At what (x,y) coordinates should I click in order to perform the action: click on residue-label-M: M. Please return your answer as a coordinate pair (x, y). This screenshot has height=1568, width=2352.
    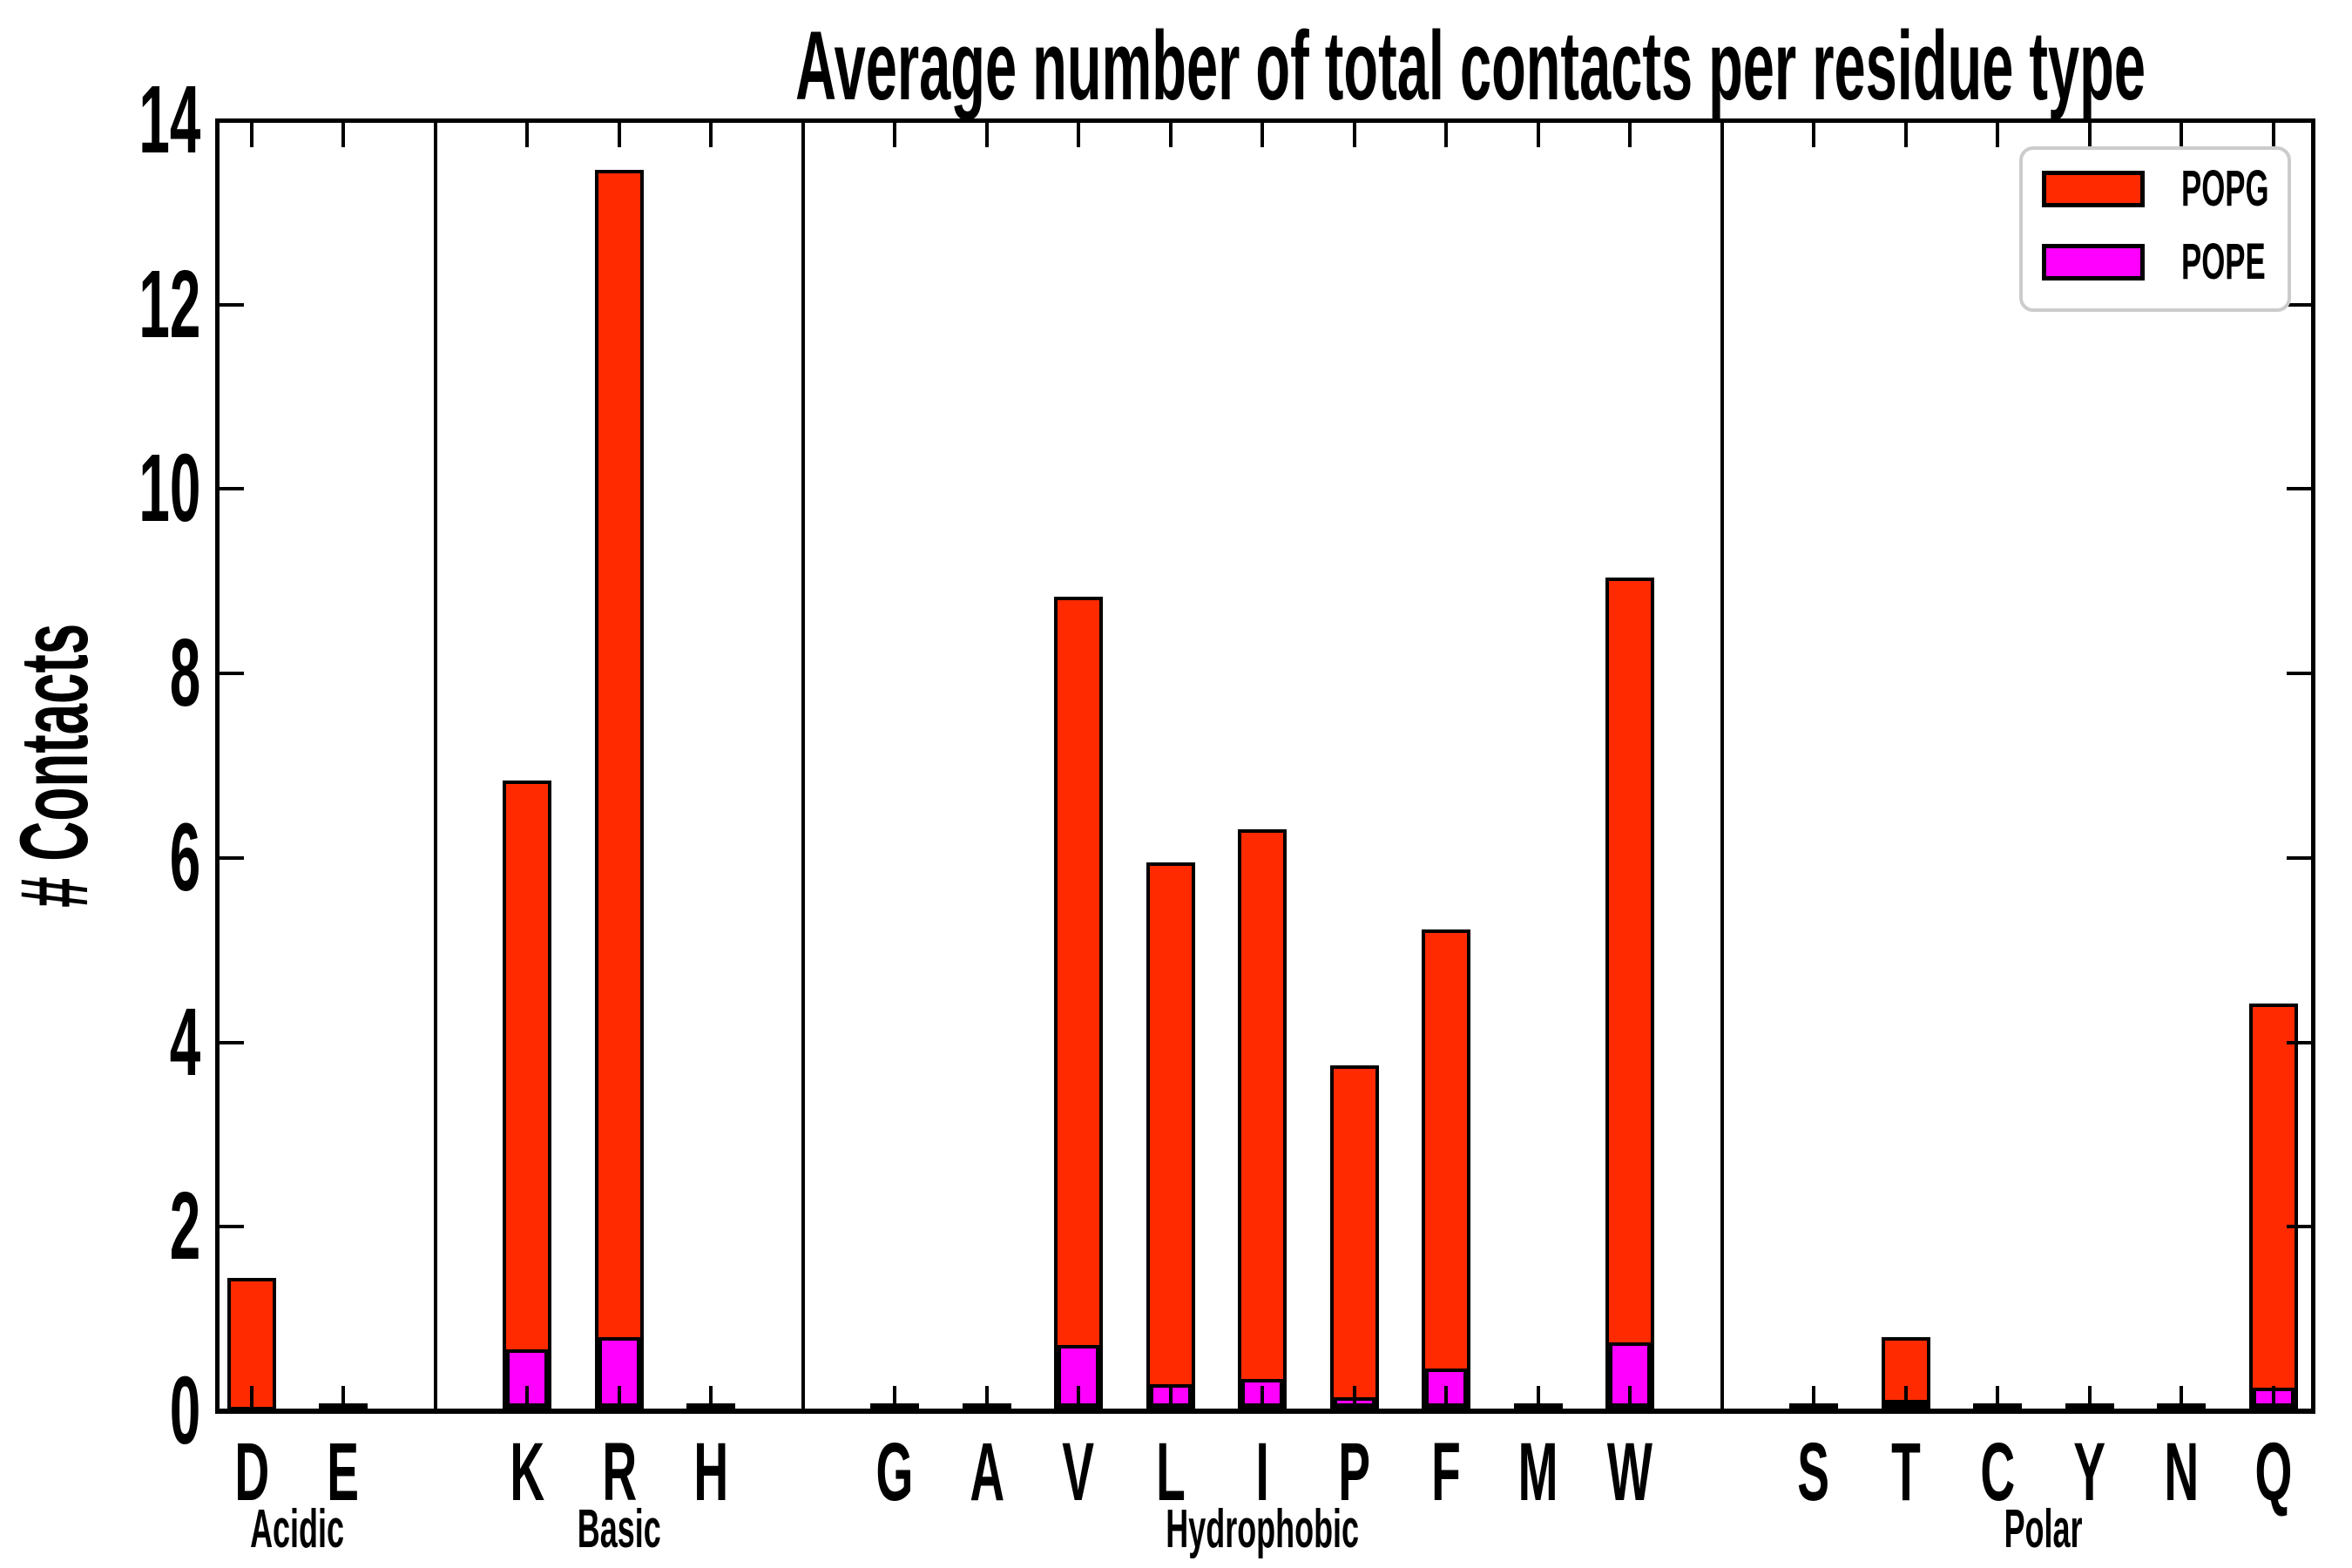
    Looking at the image, I should click on (1538, 1472).